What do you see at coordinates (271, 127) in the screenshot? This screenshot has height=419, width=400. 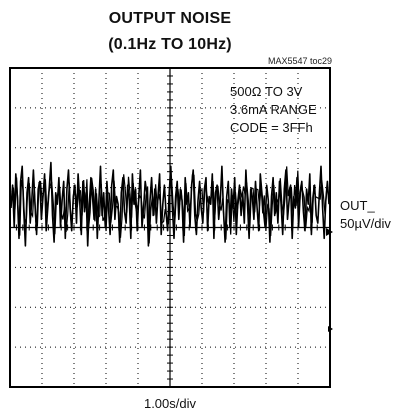 I see `annotation-code: CODE = 3FFh` at bounding box center [271, 127].